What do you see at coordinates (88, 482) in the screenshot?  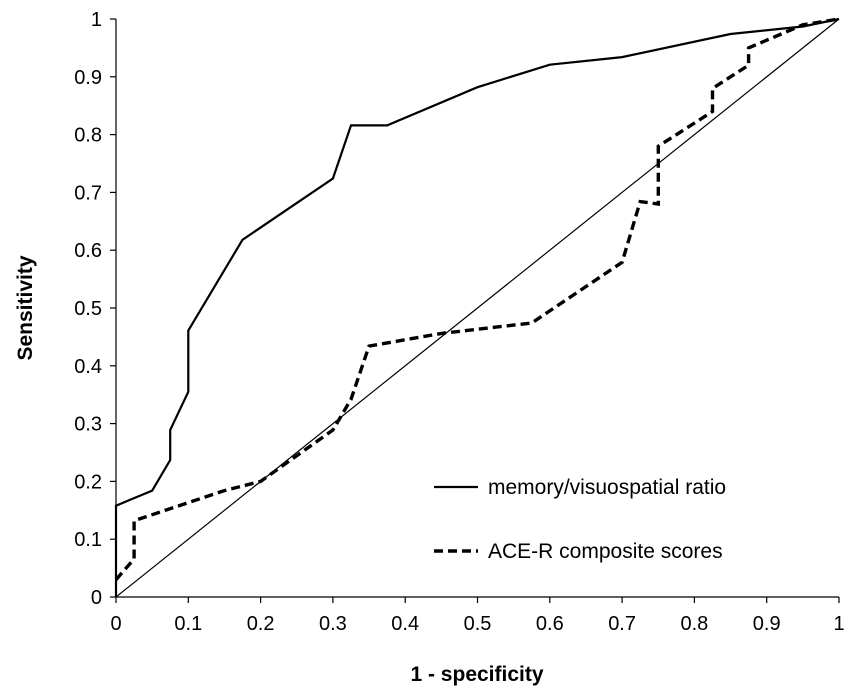 I see `y-tick-label: 0.2` at bounding box center [88, 482].